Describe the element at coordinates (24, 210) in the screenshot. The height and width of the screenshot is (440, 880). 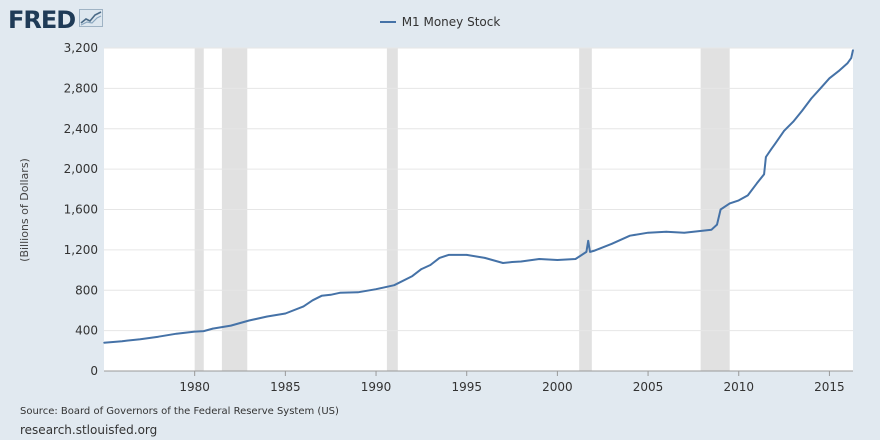
I see `y-axis-label: (Billions of Dollars)` at that location.